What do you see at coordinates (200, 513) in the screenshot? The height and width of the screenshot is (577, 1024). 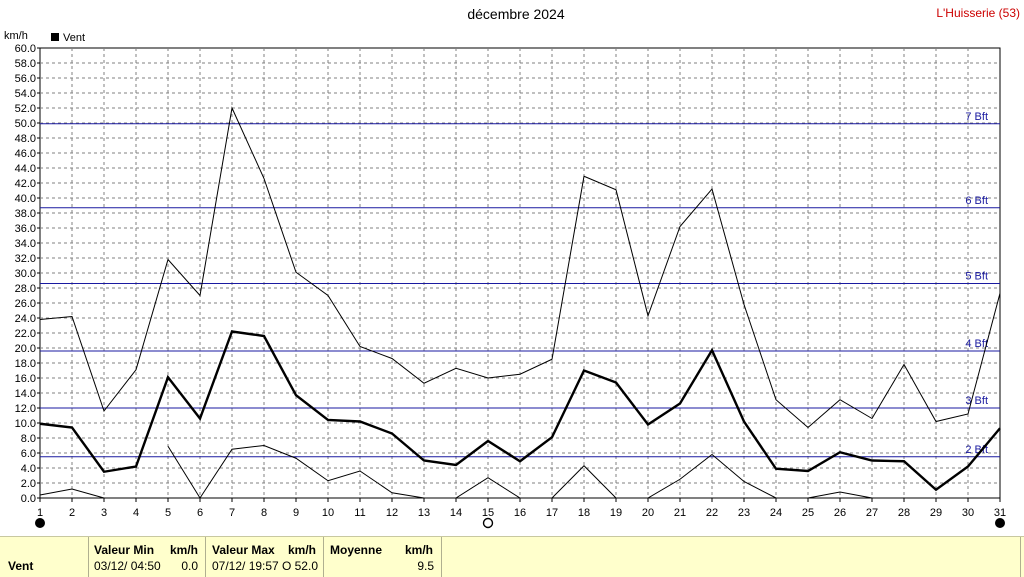 I see `x-tick-label: 6` at bounding box center [200, 513].